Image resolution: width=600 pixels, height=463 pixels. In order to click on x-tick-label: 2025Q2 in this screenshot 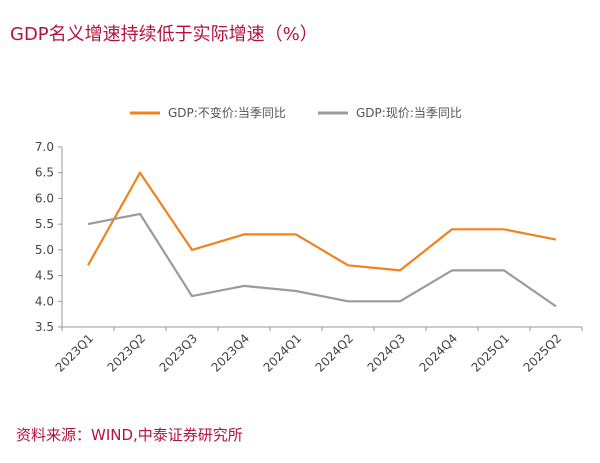, I will do `click(543, 353)`.